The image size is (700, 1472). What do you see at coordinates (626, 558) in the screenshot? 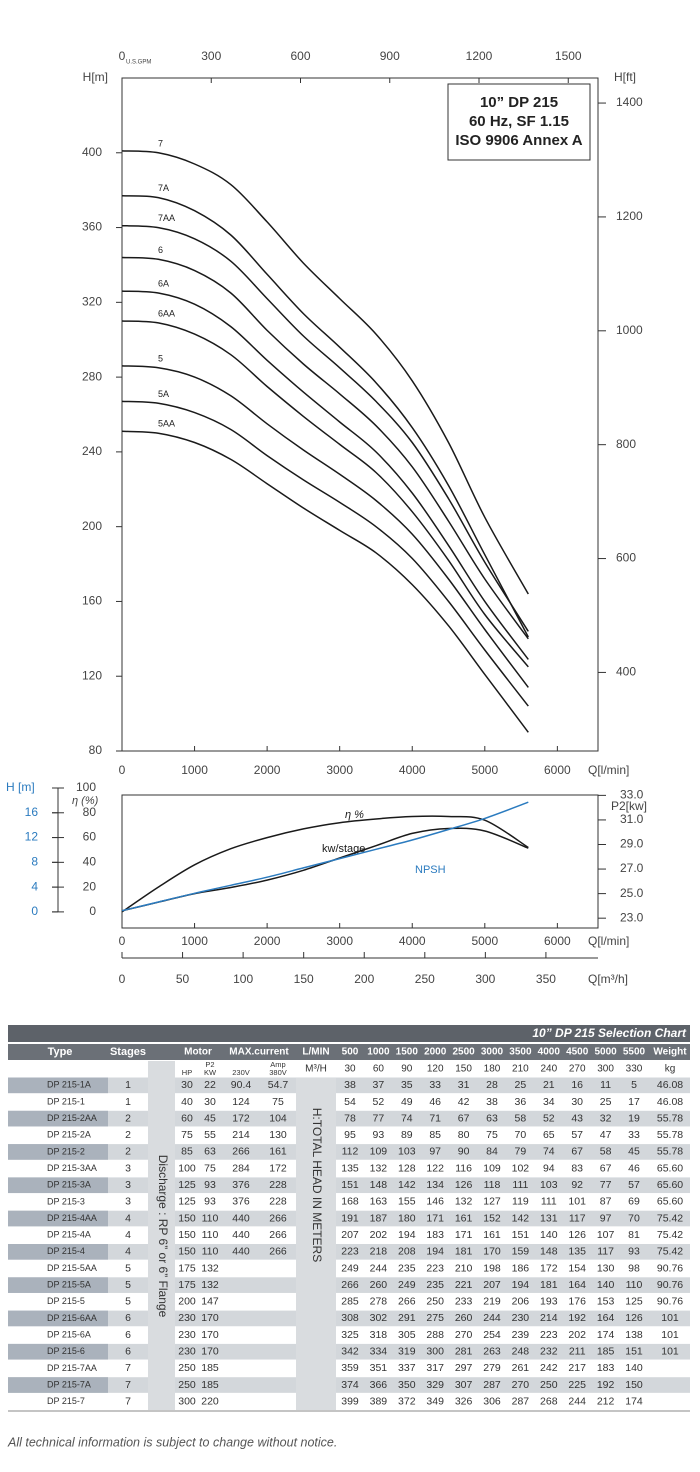
I see `y2-tick-label: 600` at bounding box center [626, 558].